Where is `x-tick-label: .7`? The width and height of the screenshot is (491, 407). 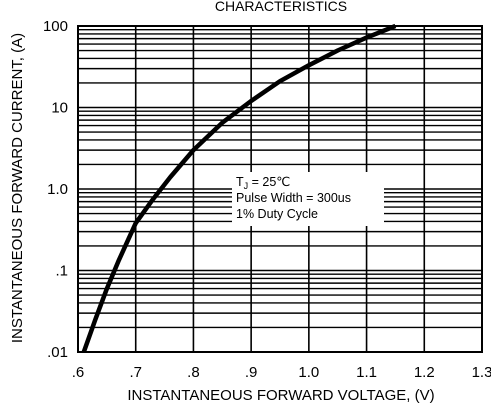
x-tick-label: .7 is located at coordinates (135, 372).